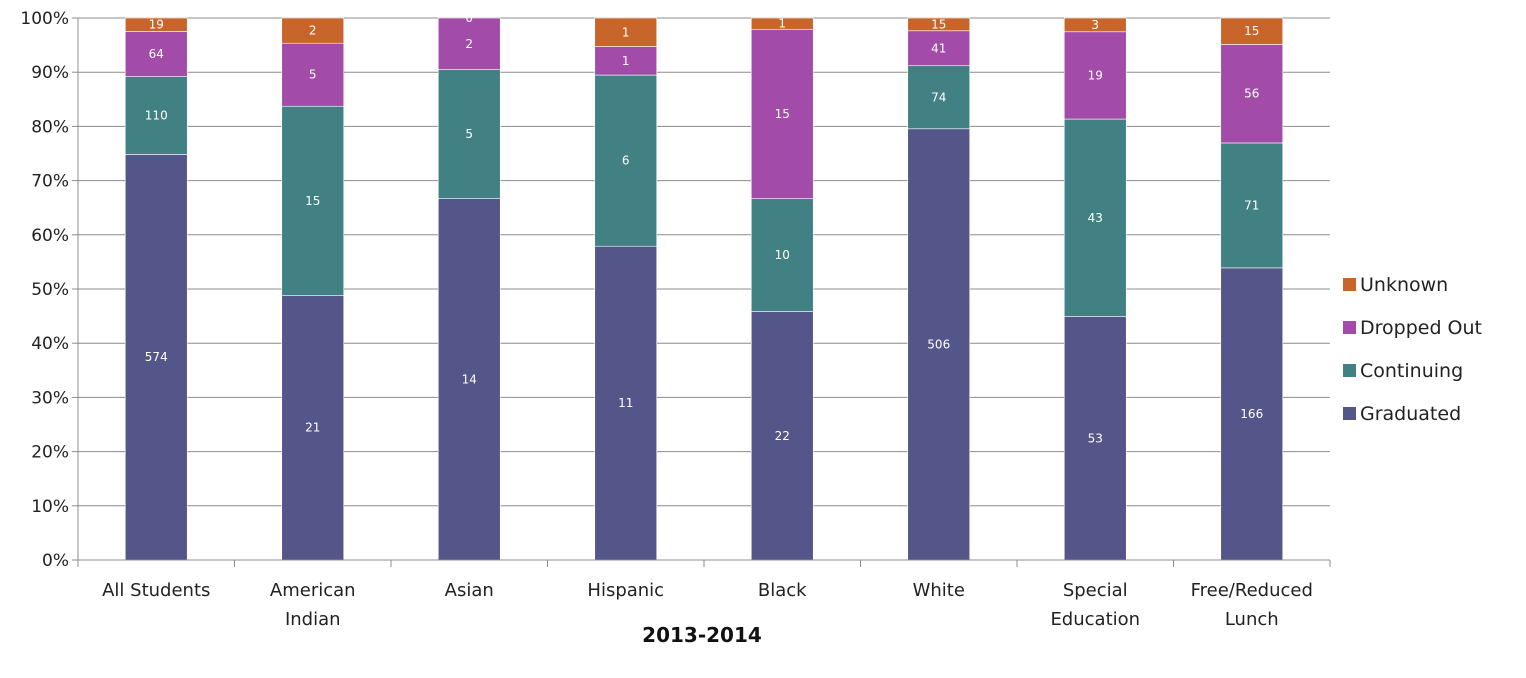 The width and height of the screenshot is (1526, 678). Describe the element at coordinates (702, 635) in the screenshot. I see `x-axis-title: 2013-2014` at that location.